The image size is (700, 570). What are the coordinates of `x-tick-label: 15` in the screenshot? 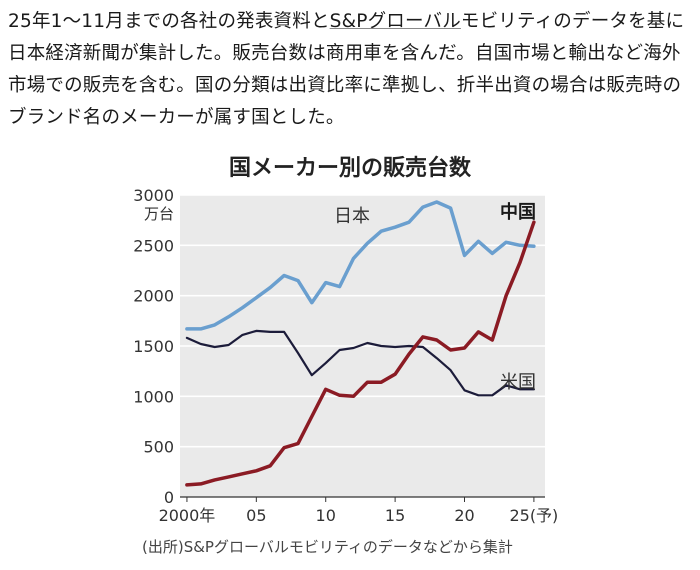 It's located at (395, 515).